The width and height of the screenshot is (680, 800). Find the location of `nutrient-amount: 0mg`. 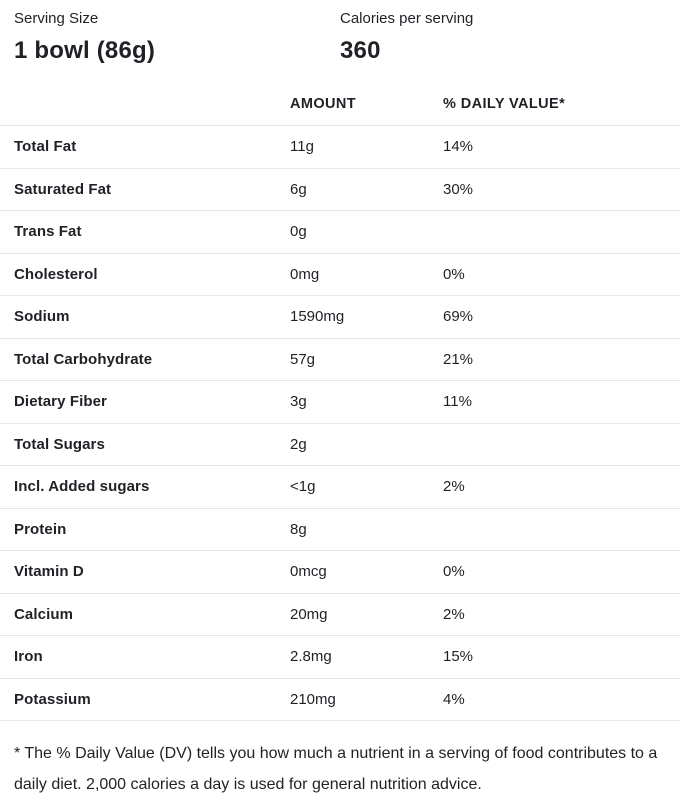

nutrient-amount: 0mg is located at coordinates (305, 274).